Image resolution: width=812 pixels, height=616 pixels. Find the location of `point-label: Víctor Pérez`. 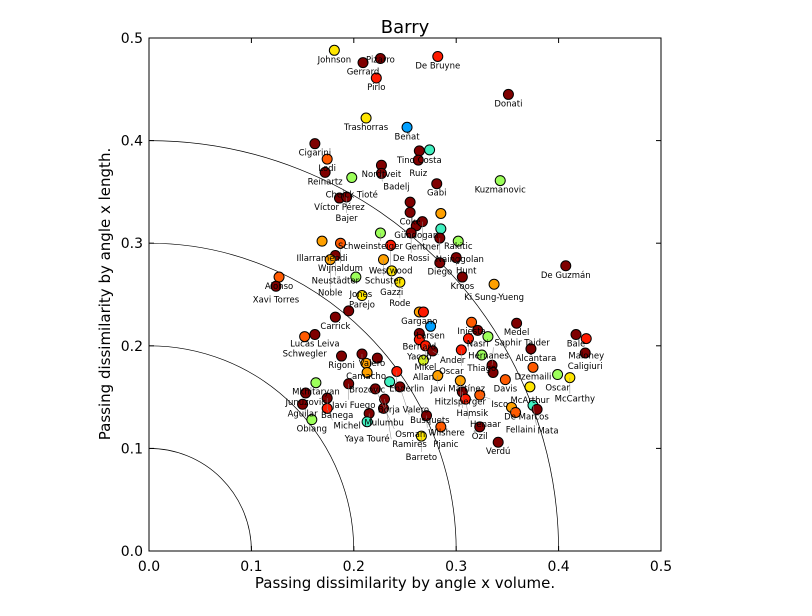

point-label: Víctor Pérez is located at coordinates (339, 207).